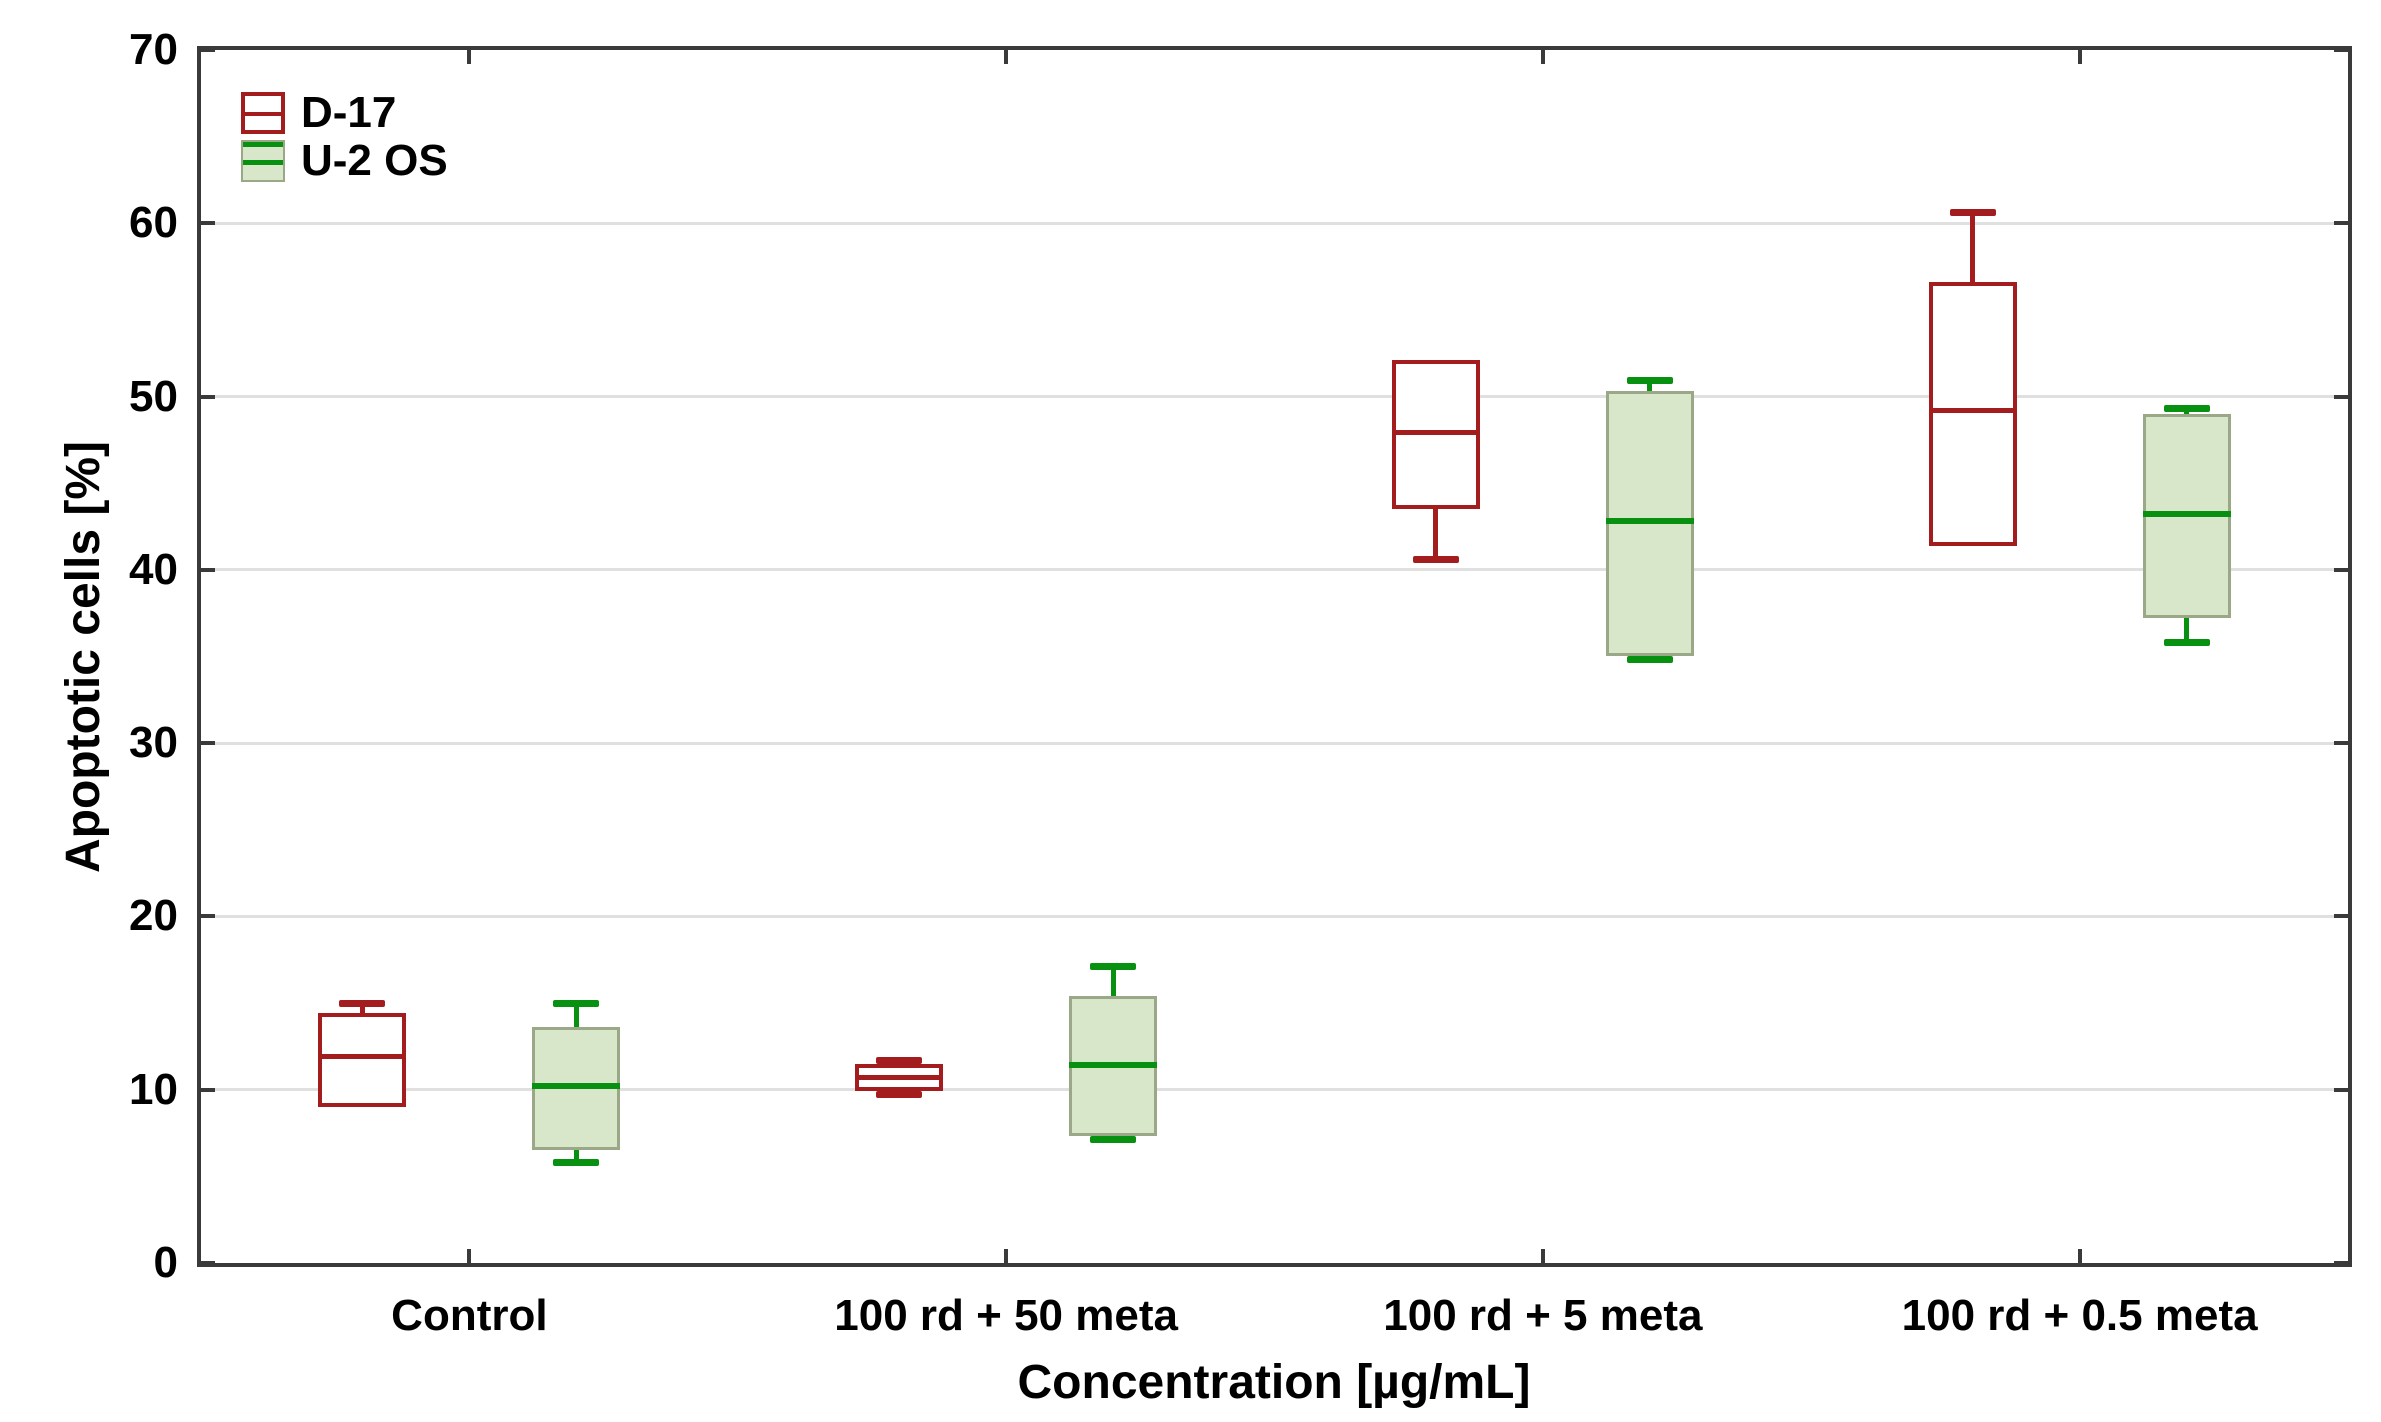 This screenshot has width=2381, height=1422. I want to click on box-u2os-2-lower-cap, so click(1649, 660).